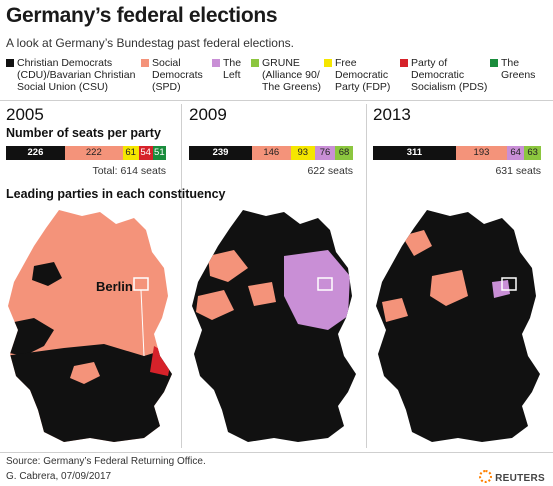  Describe the element at coordinates (228, 266) in the screenshot. I see `map-2009-spd-north` at that location.